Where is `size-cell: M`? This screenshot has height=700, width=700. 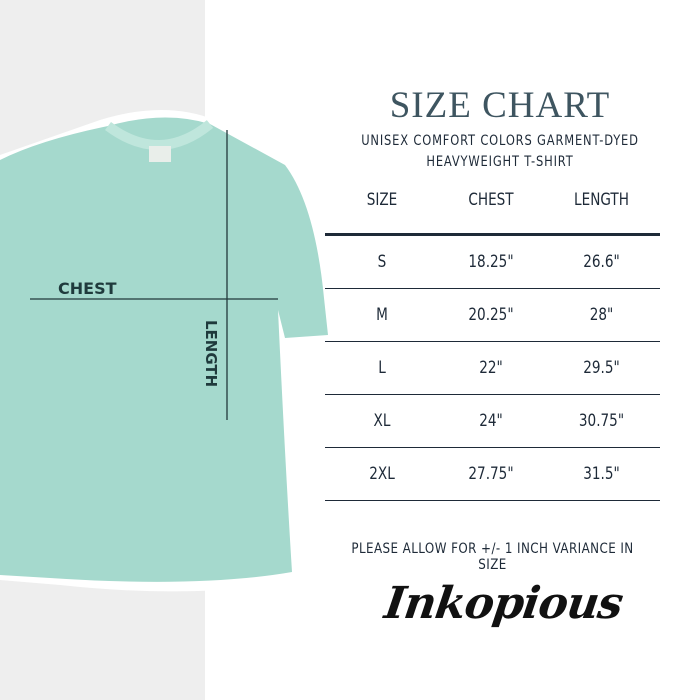
size-cell: M is located at coordinates (382, 315).